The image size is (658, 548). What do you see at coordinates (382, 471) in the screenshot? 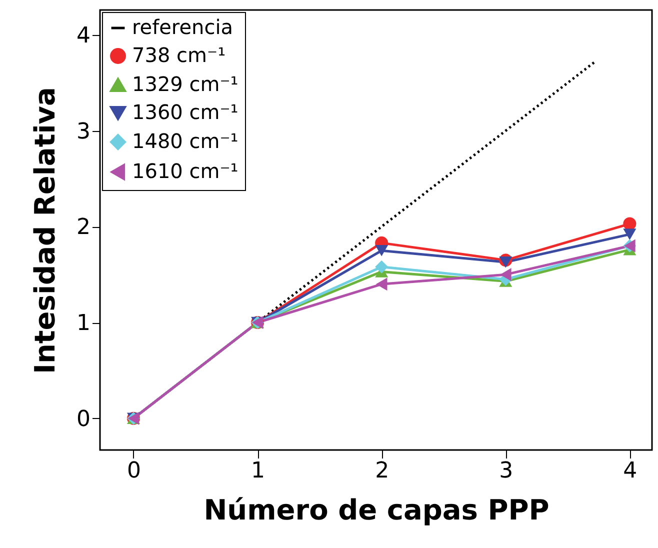
I see `x-tick-label: 2` at bounding box center [382, 471].